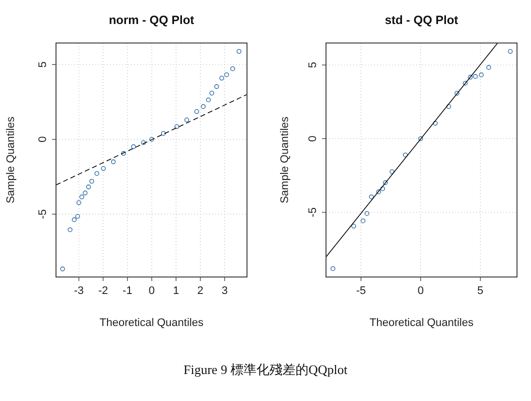  Describe the element at coordinates (200, 291) in the screenshot. I see `x-tick-label: 2` at that location.